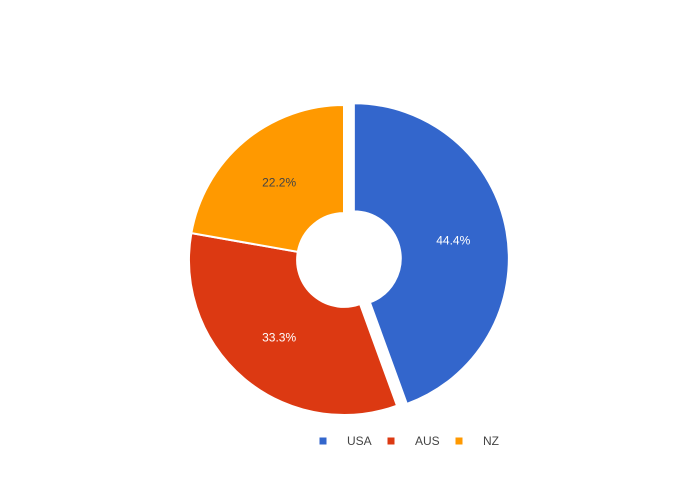 The image size is (700, 500). I want to click on slice-aus, so click(293, 323).